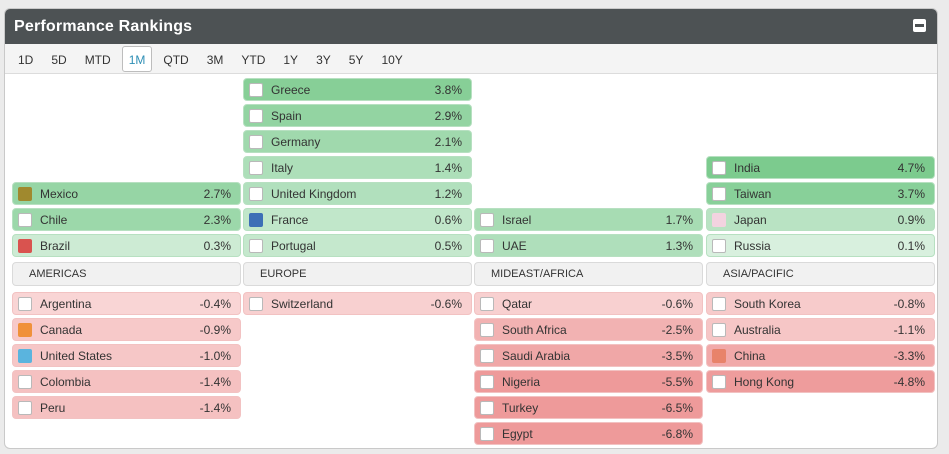  Describe the element at coordinates (253, 59) in the screenshot. I see `tab-ytd: YTD` at that location.